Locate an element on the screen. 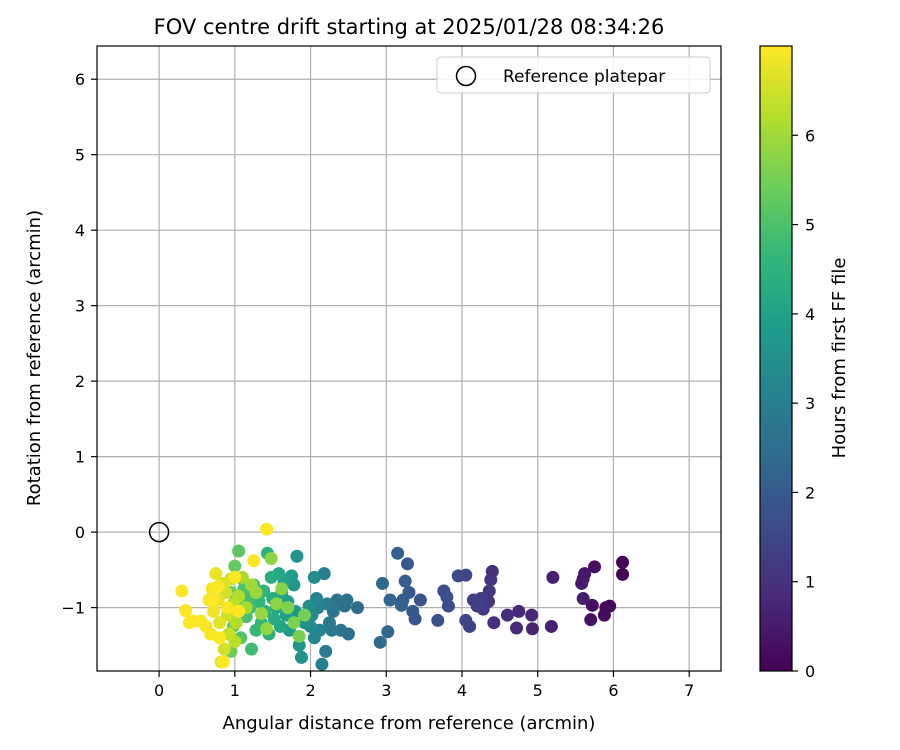 The width and height of the screenshot is (900, 750). y-tick-label: 2 is located at coordinates (80, 381).